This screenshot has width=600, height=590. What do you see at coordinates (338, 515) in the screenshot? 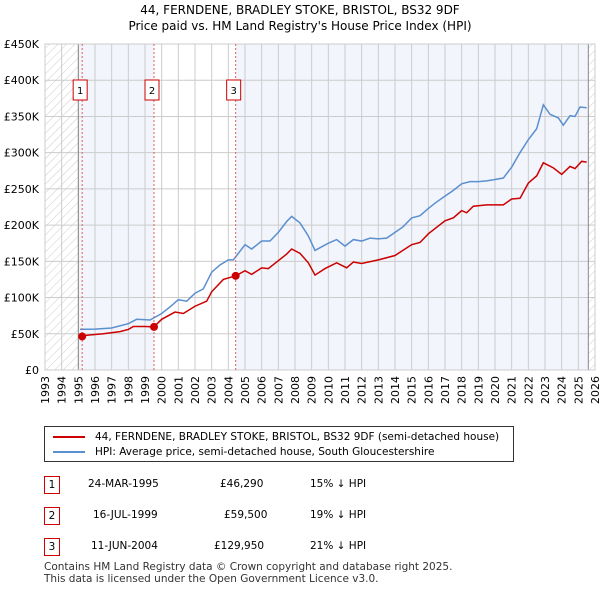
I see `sale-hpi-diff: 19% ↓ HPI` at bounding box center [338, 515].